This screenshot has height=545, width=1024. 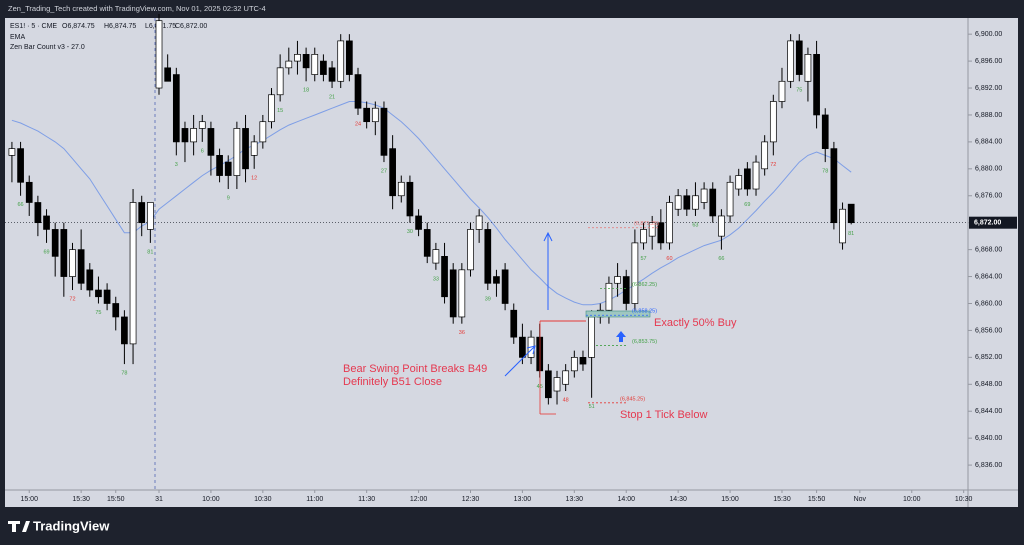 I want to click on x-tick-label: 15:30, so click(x=782, y=499).